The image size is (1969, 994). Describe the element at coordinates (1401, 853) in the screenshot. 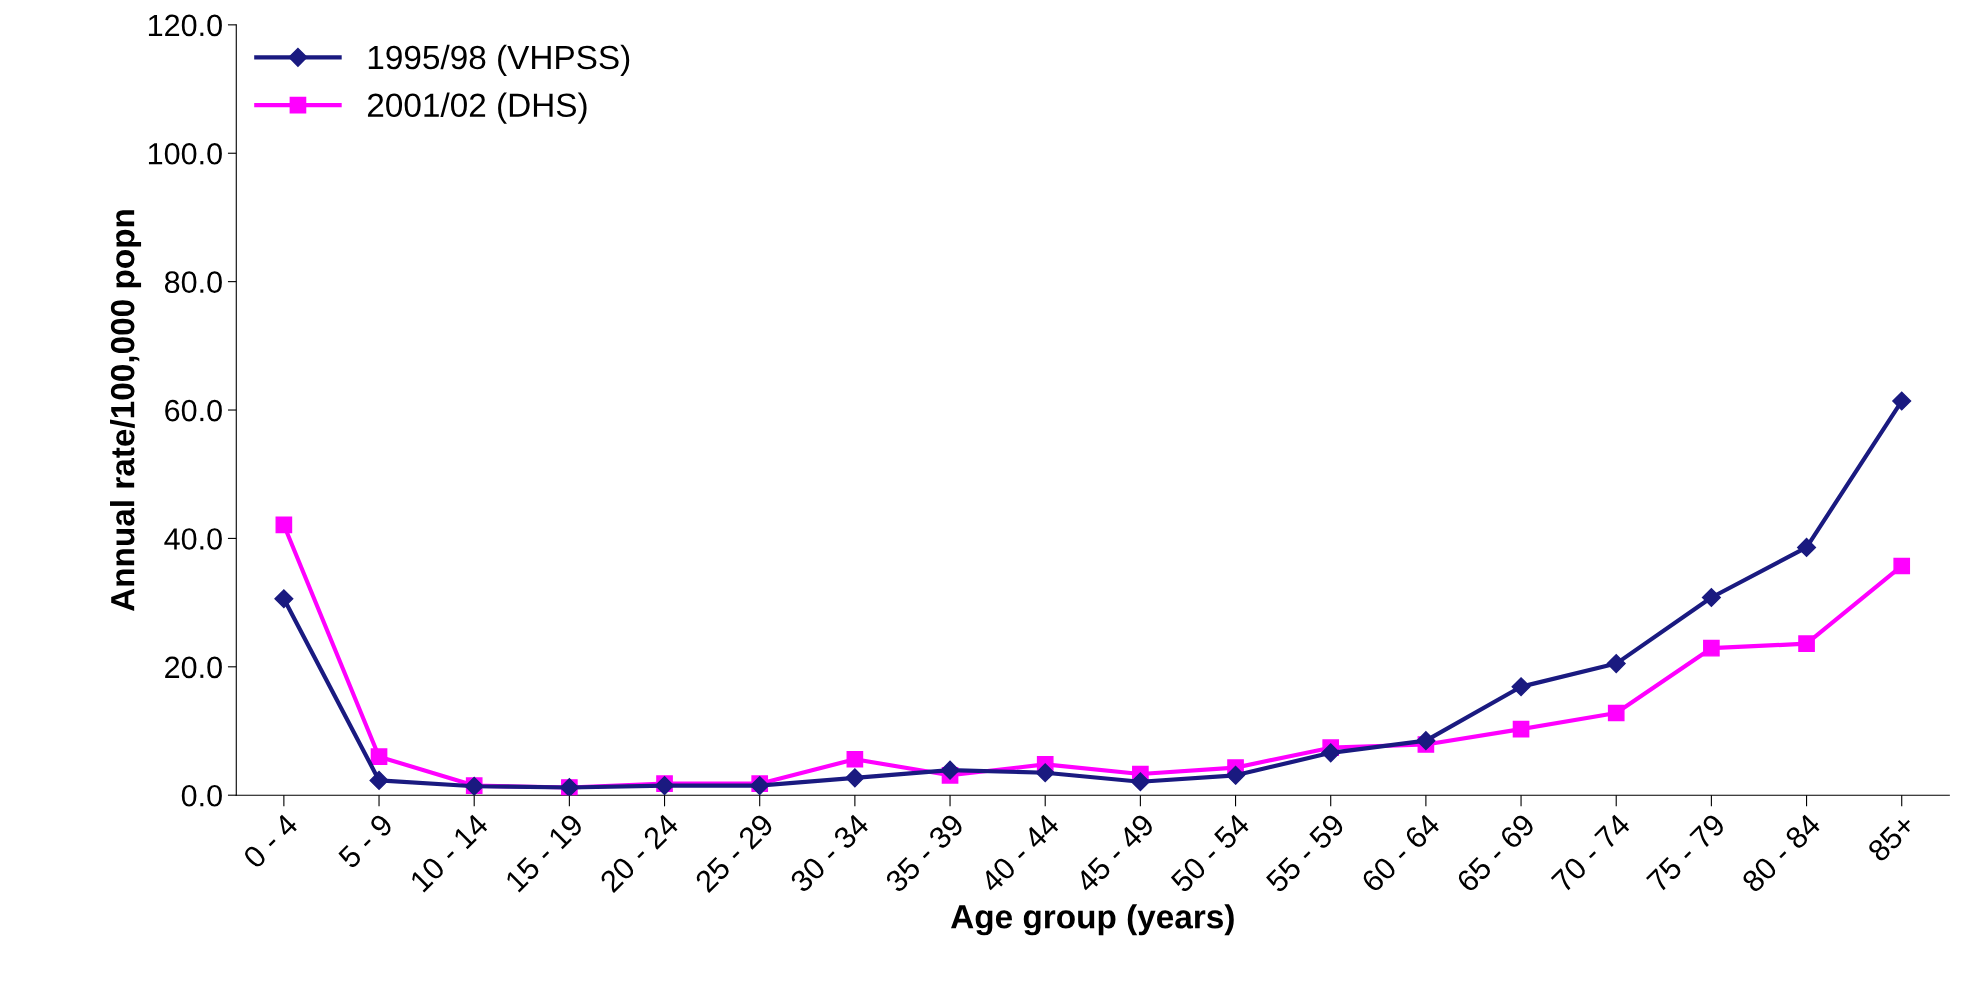

I see `x-tick-label: 60 - 64` at that location.